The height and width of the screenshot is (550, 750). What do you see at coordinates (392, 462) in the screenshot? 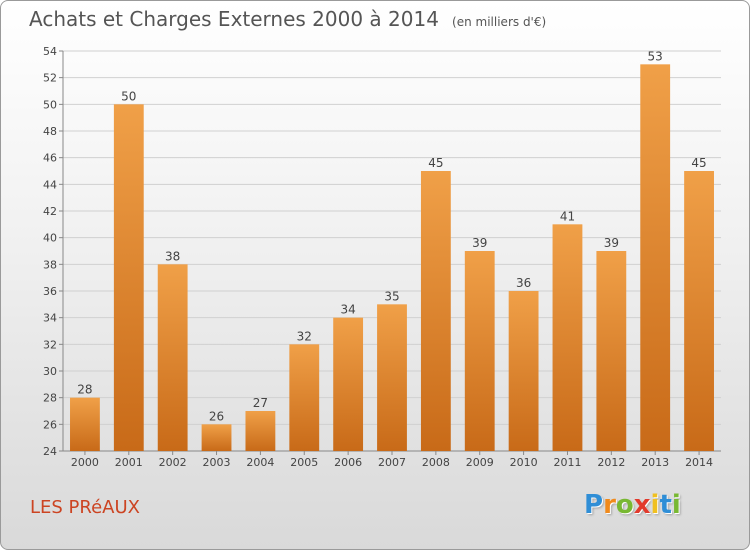
I see `x-tick-label: 2007` at bounding box center [392, 462].